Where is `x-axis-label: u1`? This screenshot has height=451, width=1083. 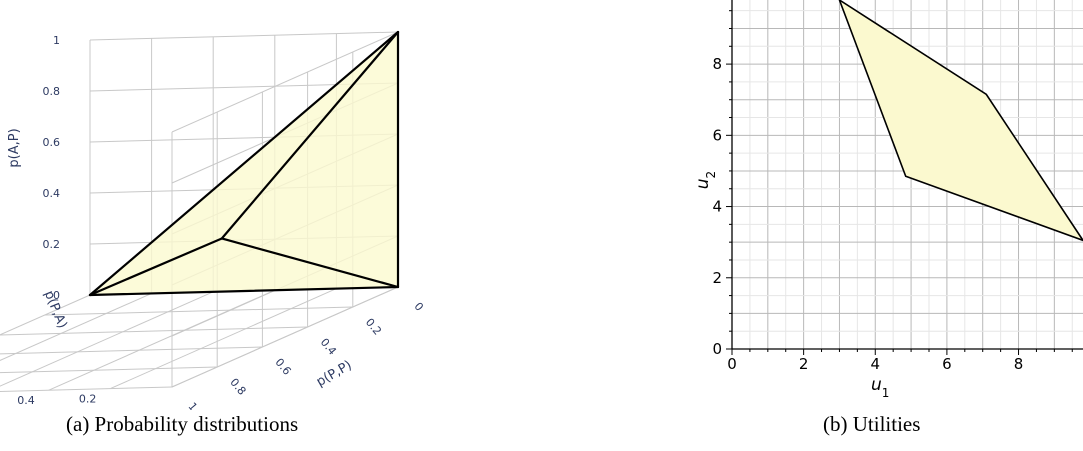 x-axis-label: u1 is located at coordinates (880, 387).